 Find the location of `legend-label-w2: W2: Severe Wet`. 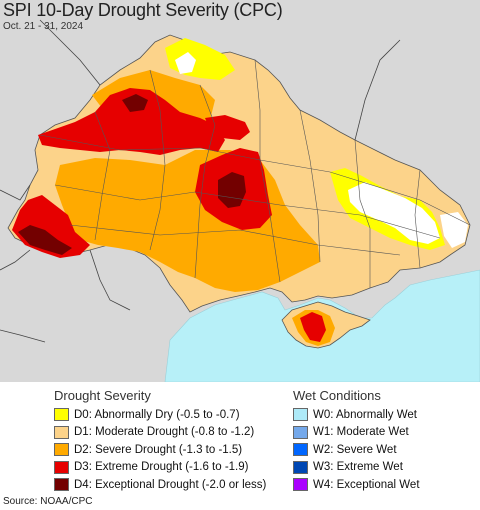

legend-label-w2: W2: Severe Wet is located at coordinates (355, 449).